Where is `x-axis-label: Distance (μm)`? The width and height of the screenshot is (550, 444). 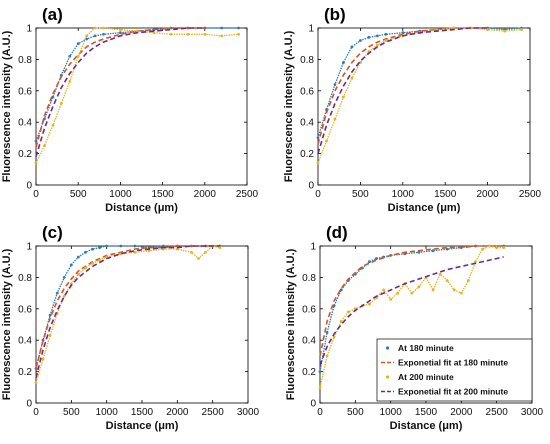
x-axis-label: Distance (μm) is located at coordinates (426, 426).